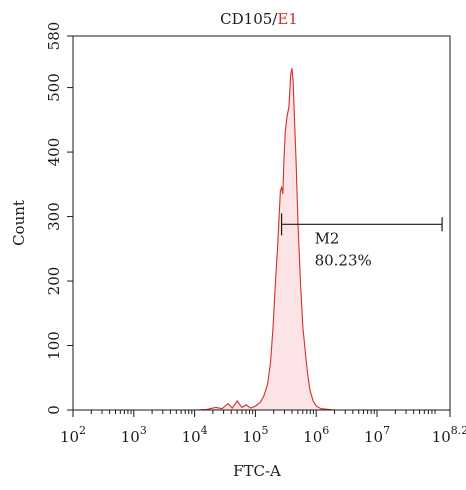  Describe the element at coordinates (287, 19) in the screenshot. I see `chart-title-highlight: E1` at that location.